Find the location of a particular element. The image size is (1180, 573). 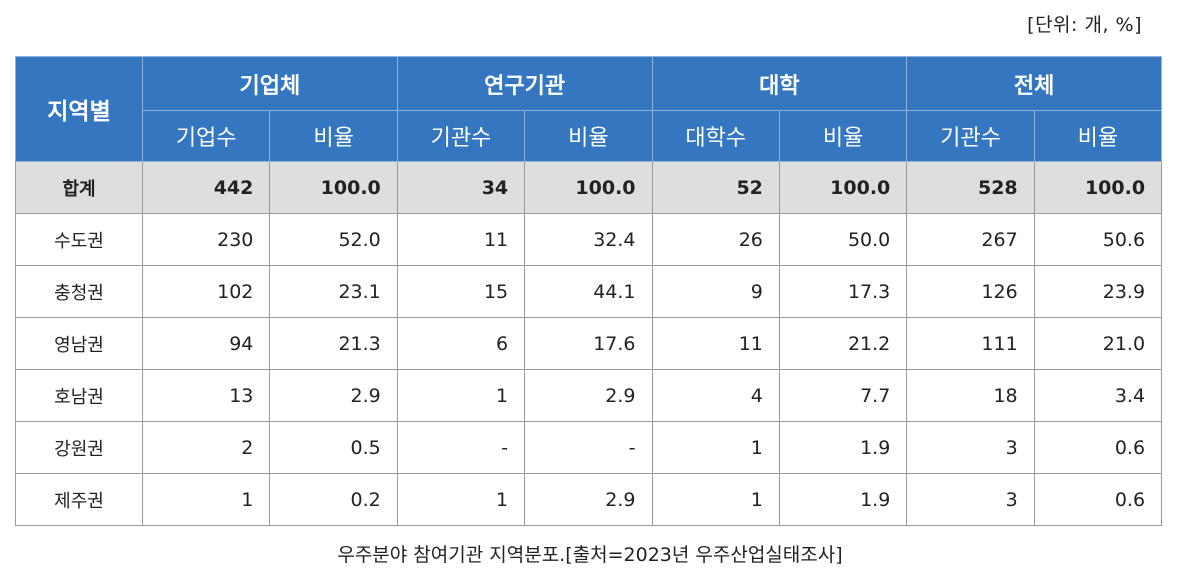

table-row: 충청권 102 23.1 15 44.1 9 17.3 126 23.9 is located at coordinates (589, 291).